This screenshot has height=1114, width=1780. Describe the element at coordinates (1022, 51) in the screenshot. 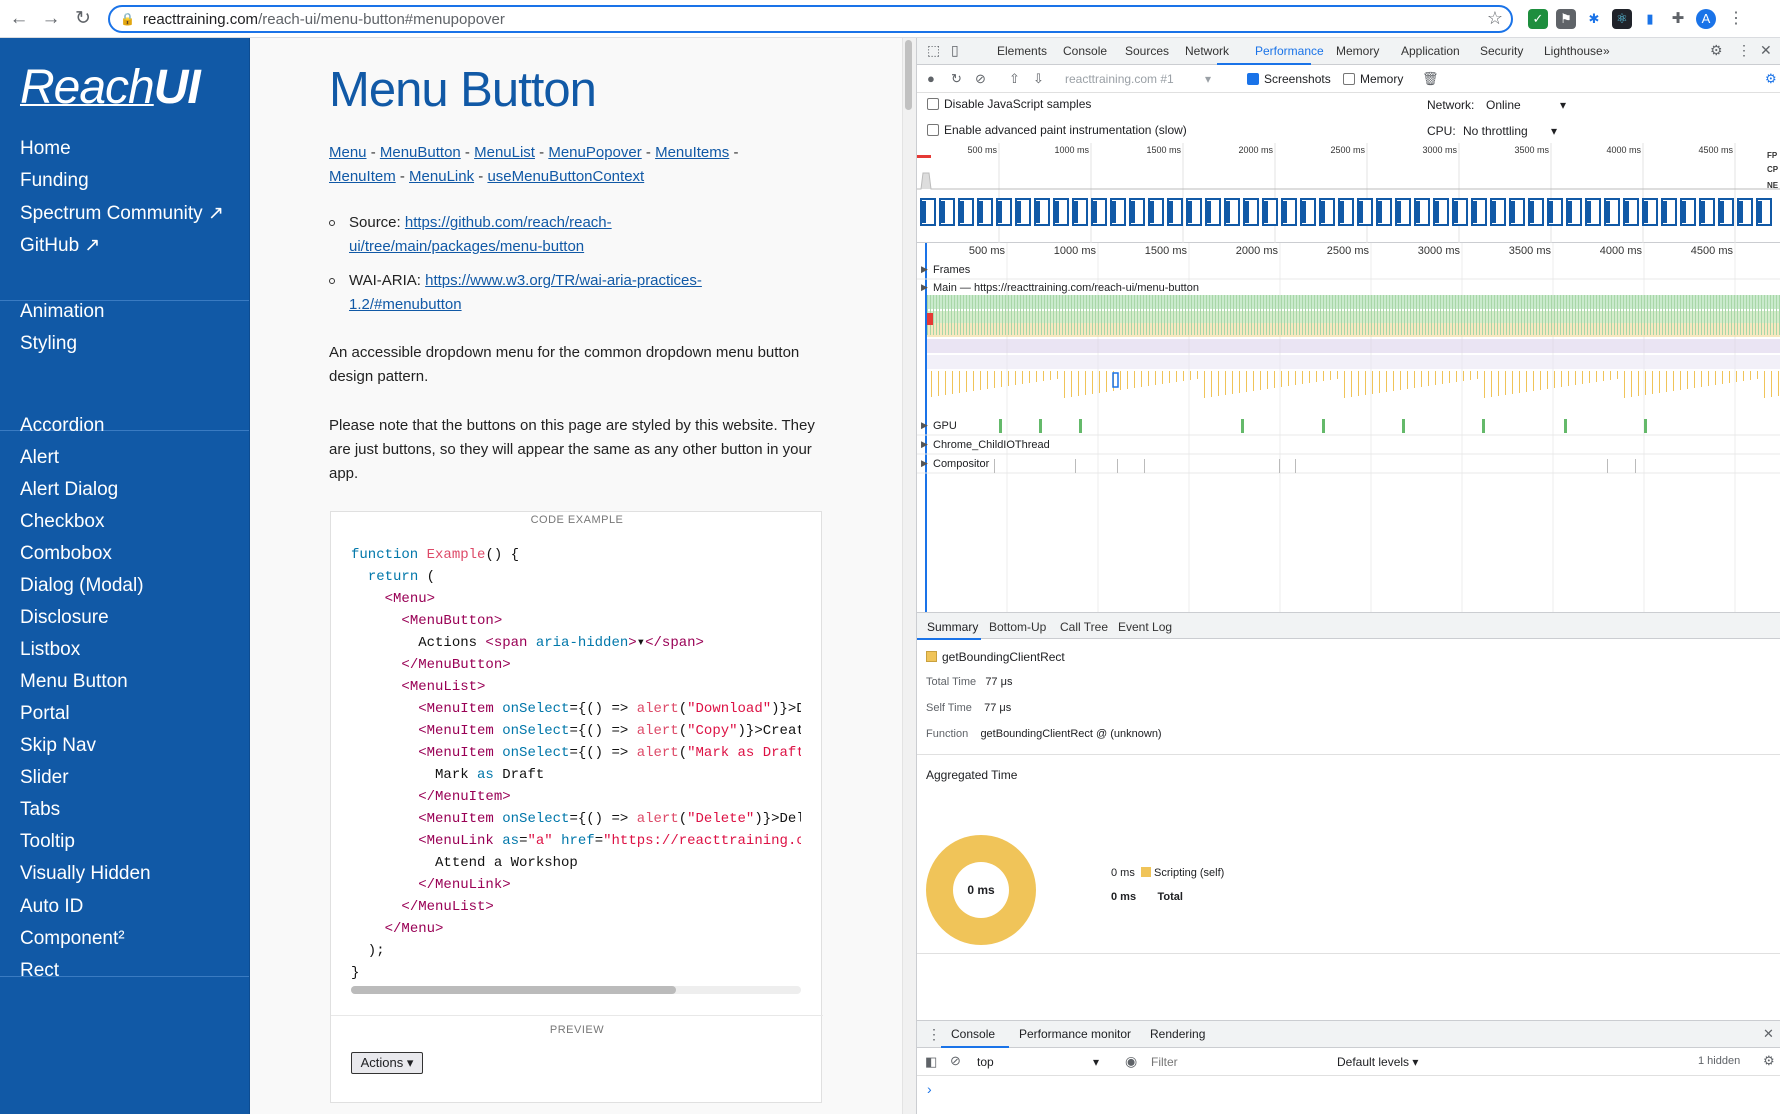

I see `devtools-tab: Elements` at that location.